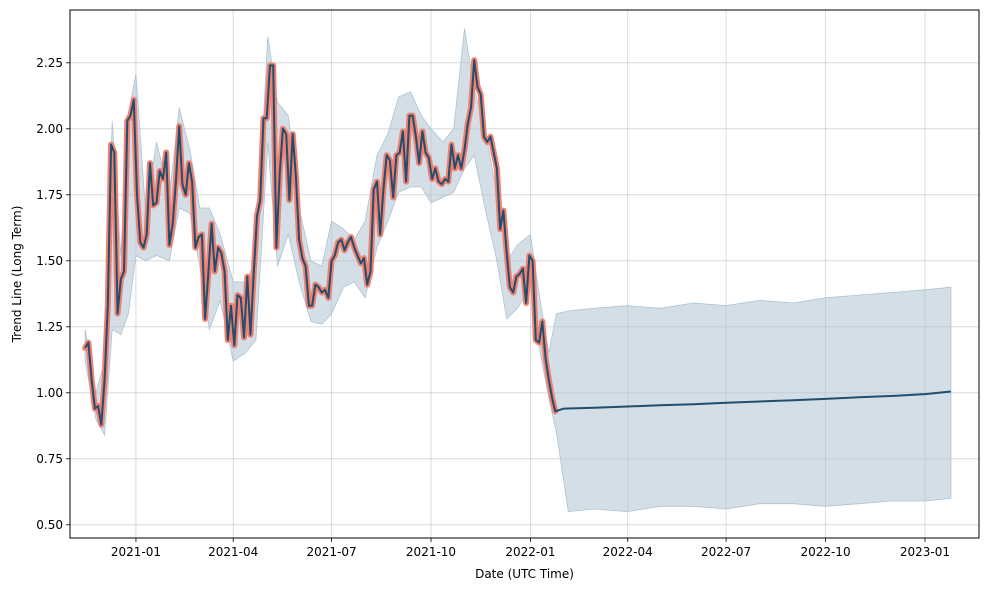 This screenshot has height=590, width=989. I want to click on x-tick-label: 2022-07, so click(726, 552).